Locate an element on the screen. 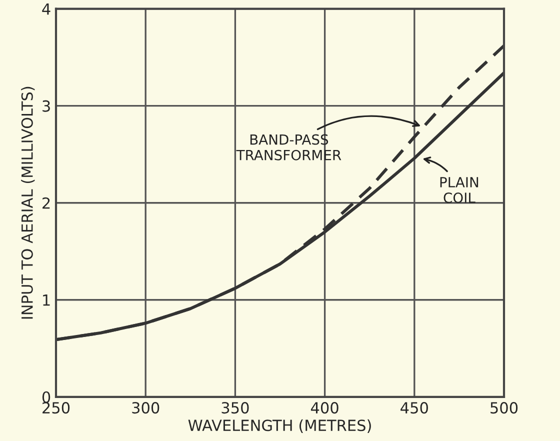 The image size is (560, 441). y-tick-label: 0 is located at coordinates (46, 397).